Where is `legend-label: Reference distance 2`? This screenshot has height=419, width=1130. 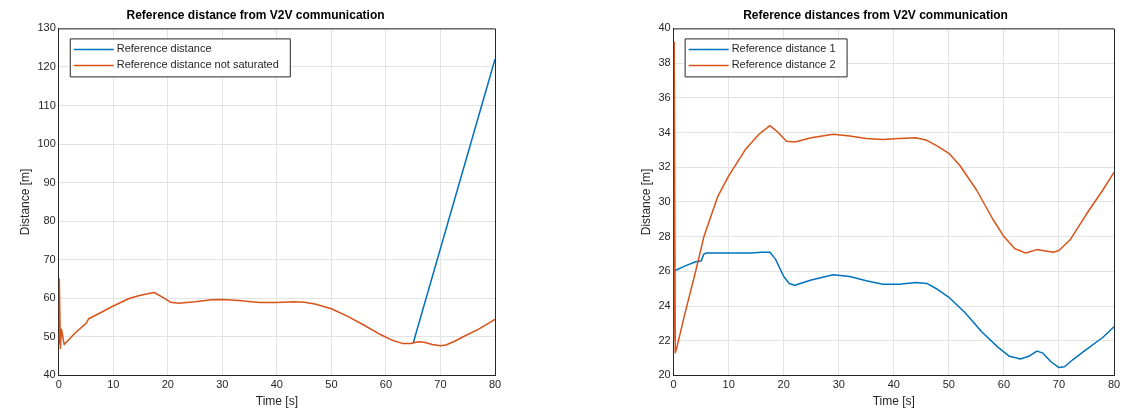
legend-label: Reference distance 2 is located at coordinates (783, 64).